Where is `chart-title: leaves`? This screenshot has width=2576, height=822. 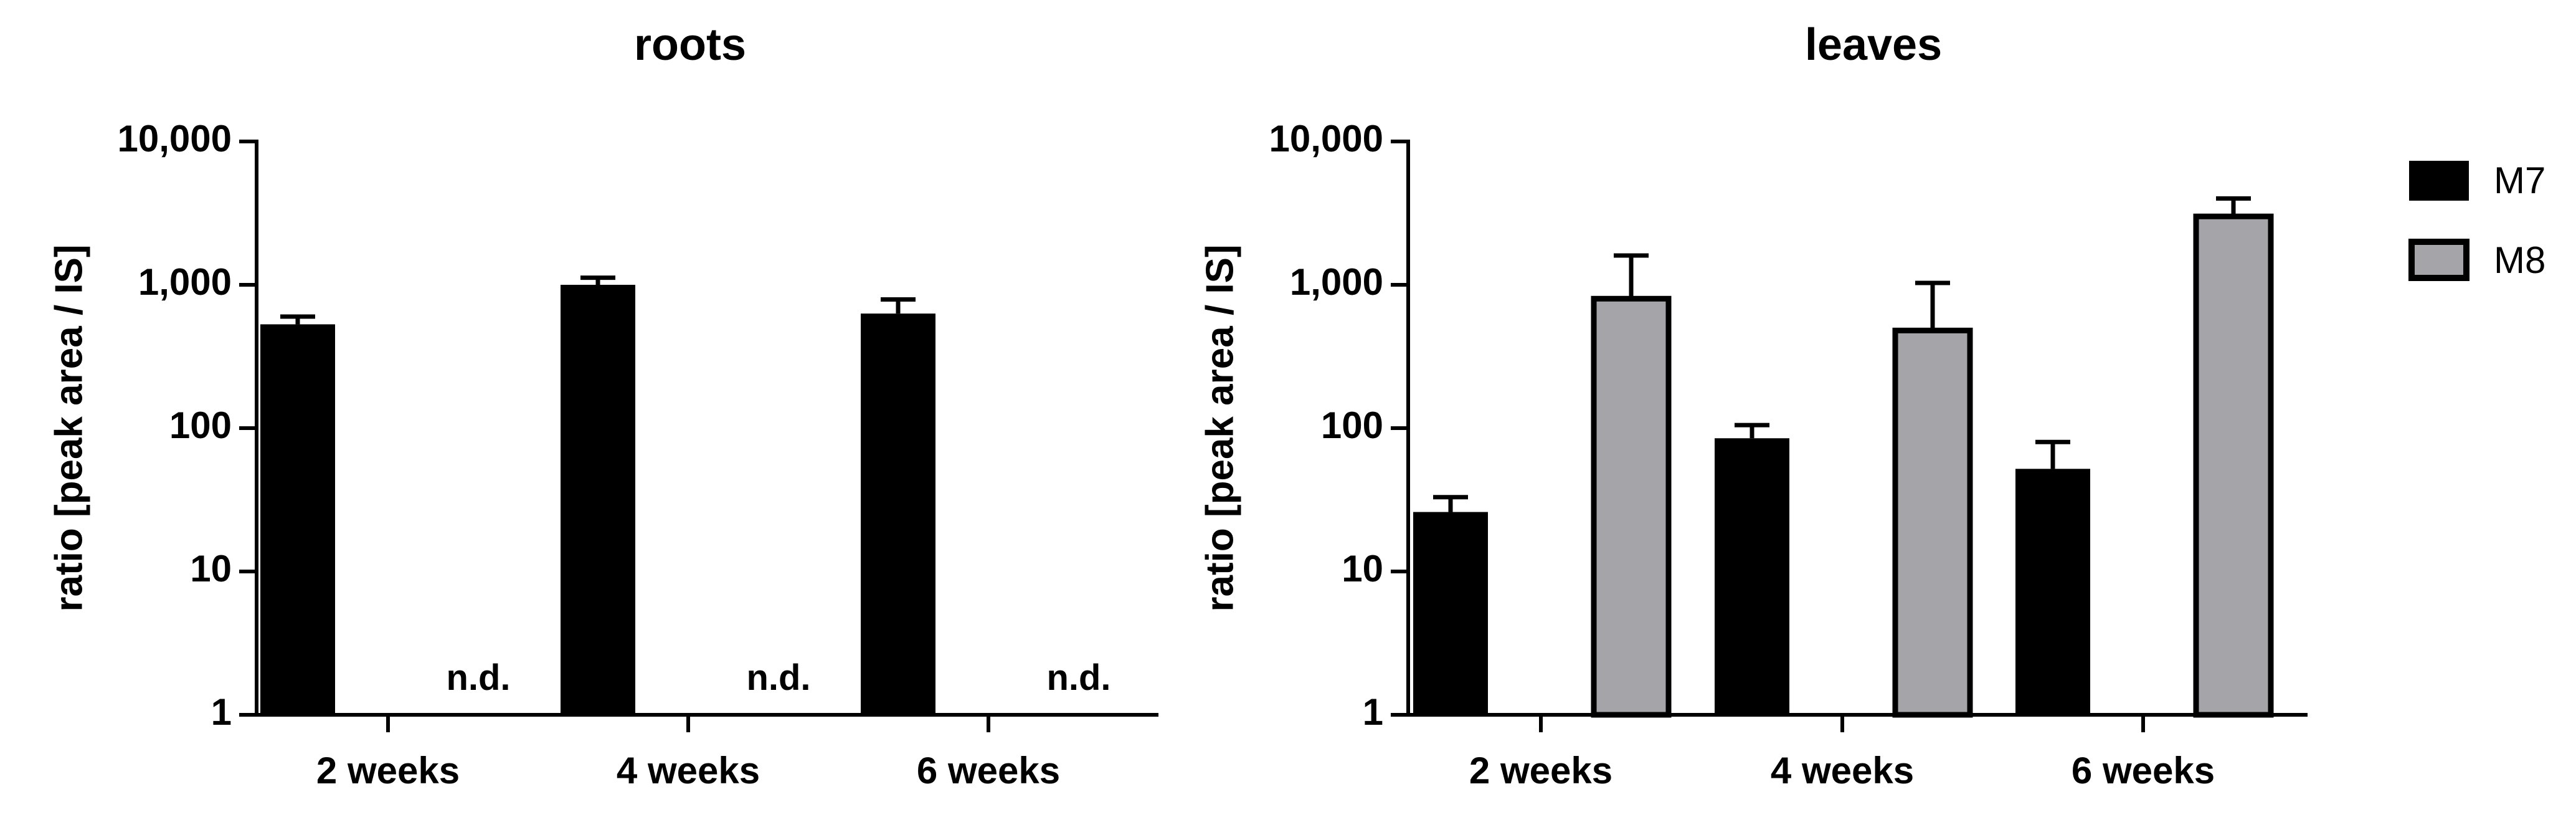
chart-title: leaves is located at coordinates (1874, 45).